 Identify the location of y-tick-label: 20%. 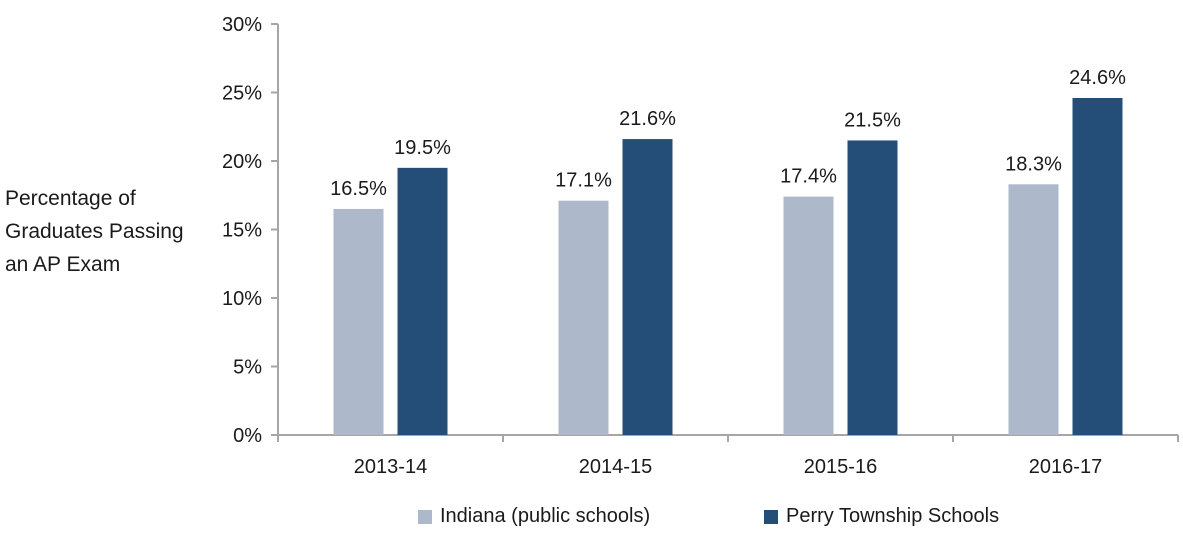
(242, 162).